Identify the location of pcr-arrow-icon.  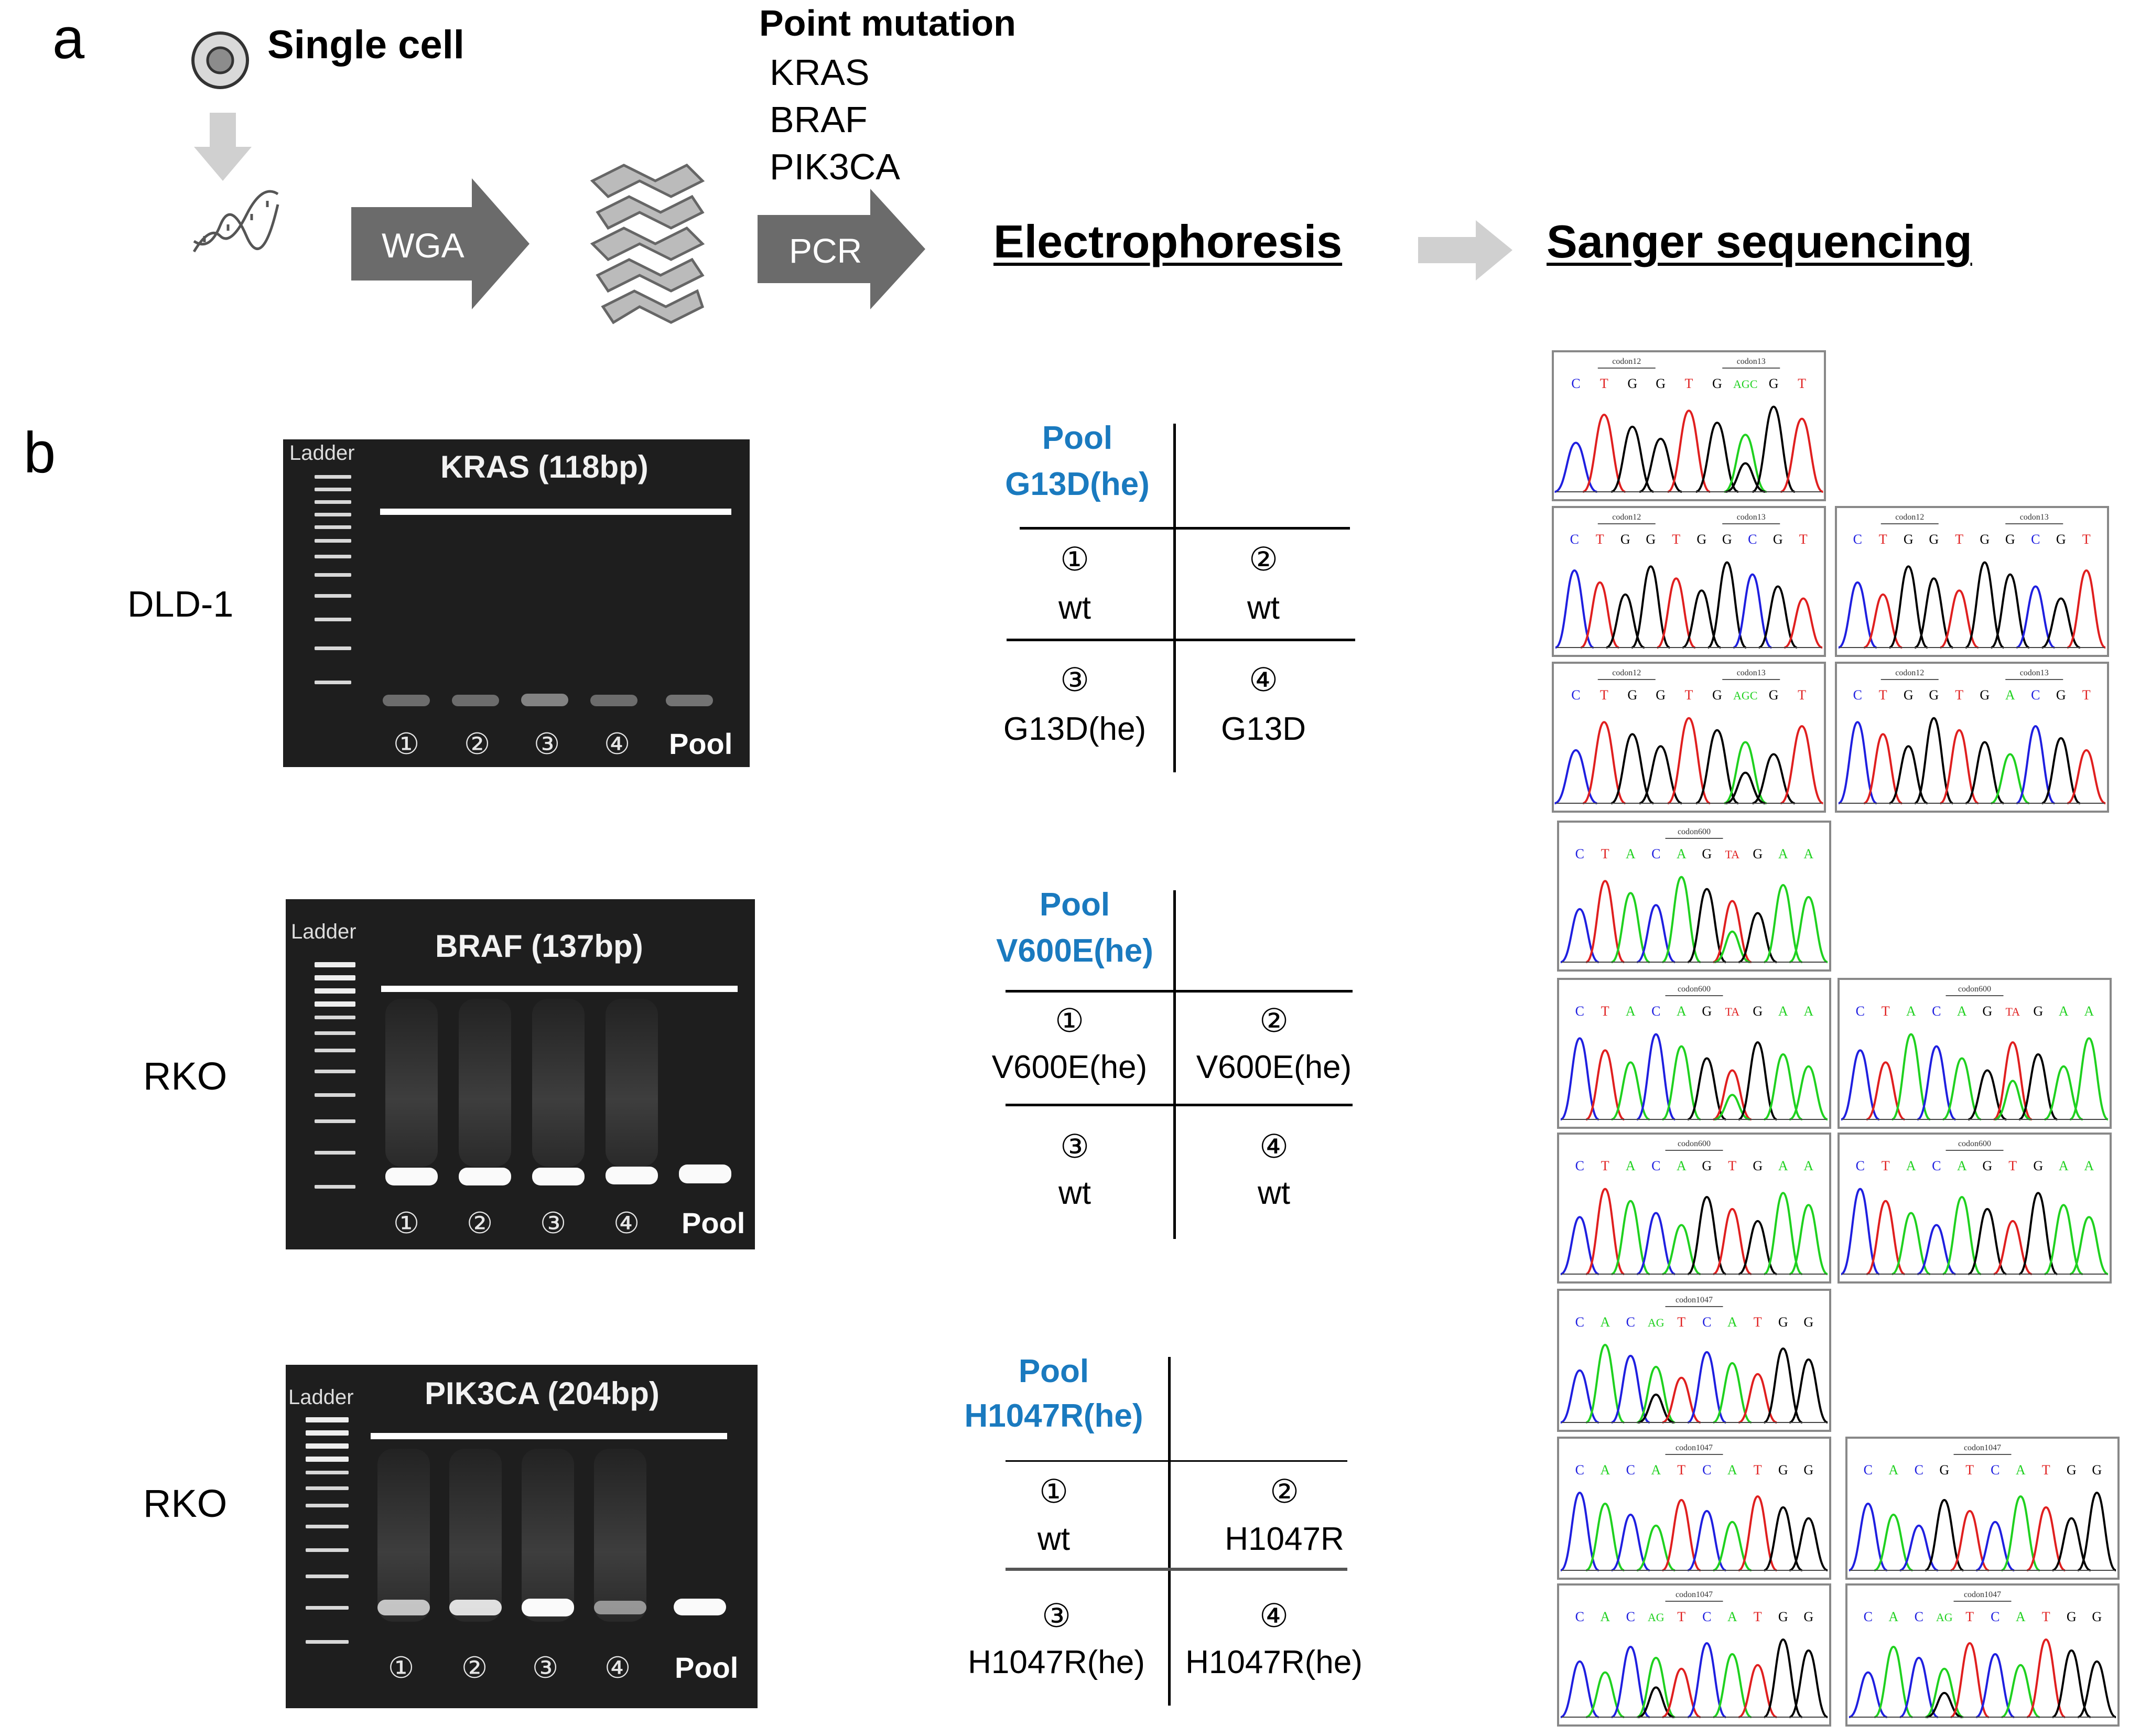
(841, 249).